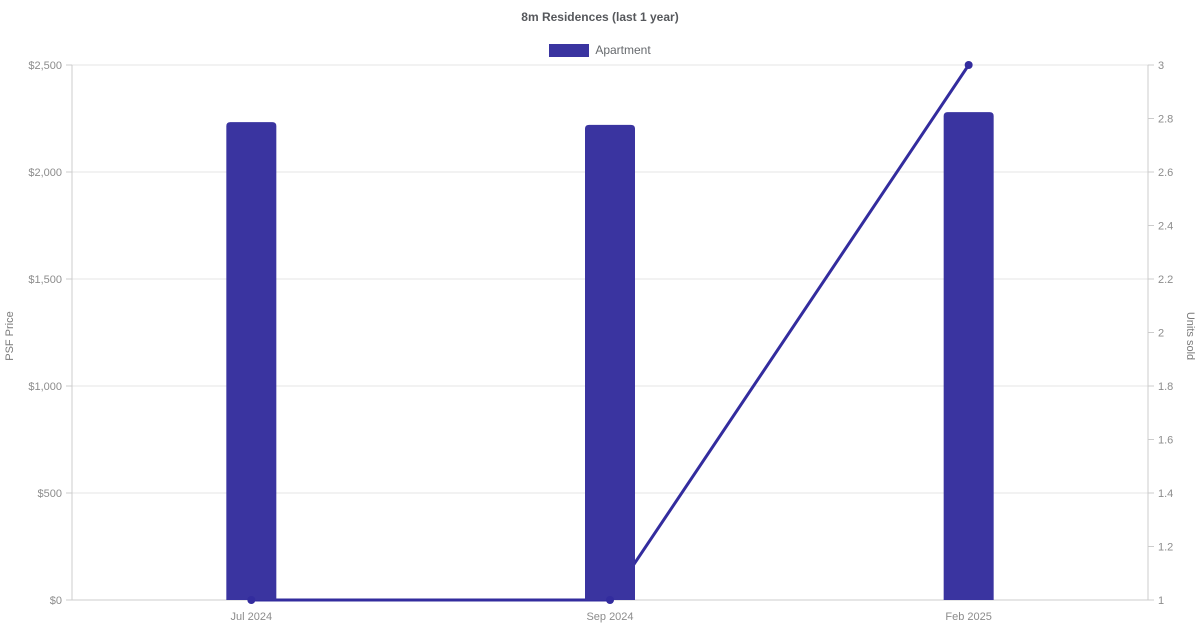 The width and height of the screenshot is (1200, 630). What do you see at coordinates (45, 66) in the screenshot?
I see `left-axis-tick-label: $2,500` at bounding box center [45, 66].